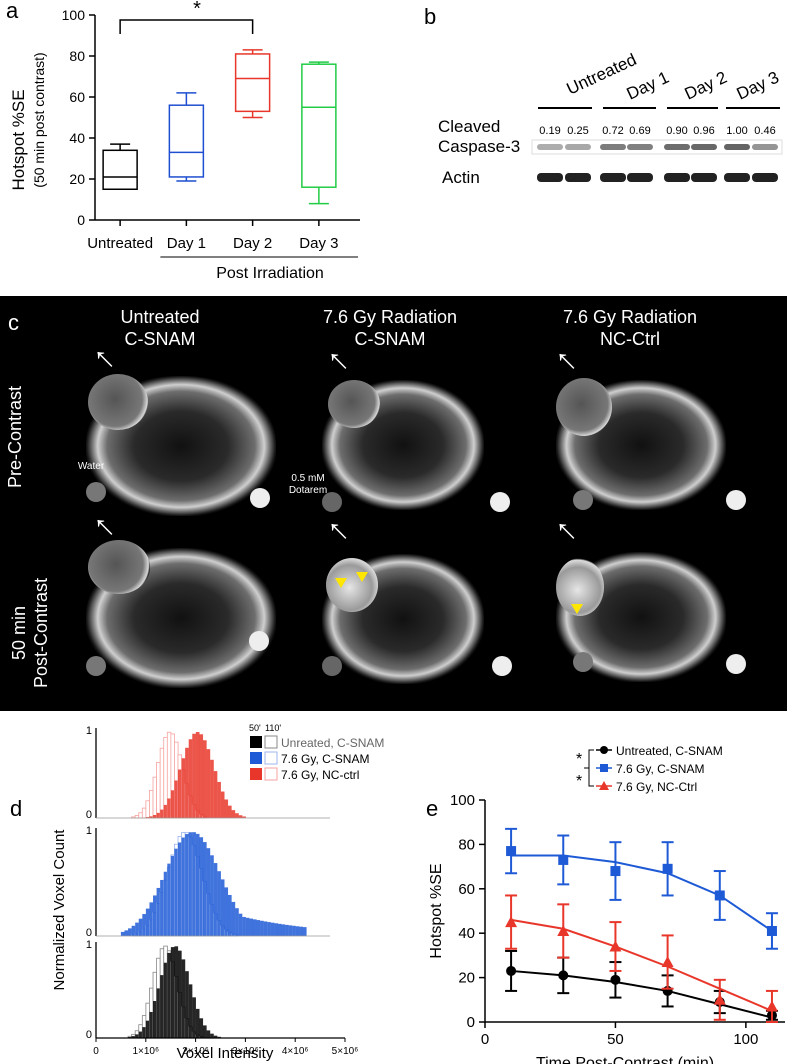  Describe the element at coordinates (308, 484) in the screenshot. I see `dotarem-label: 0.5 mM Dotarem` at that location.